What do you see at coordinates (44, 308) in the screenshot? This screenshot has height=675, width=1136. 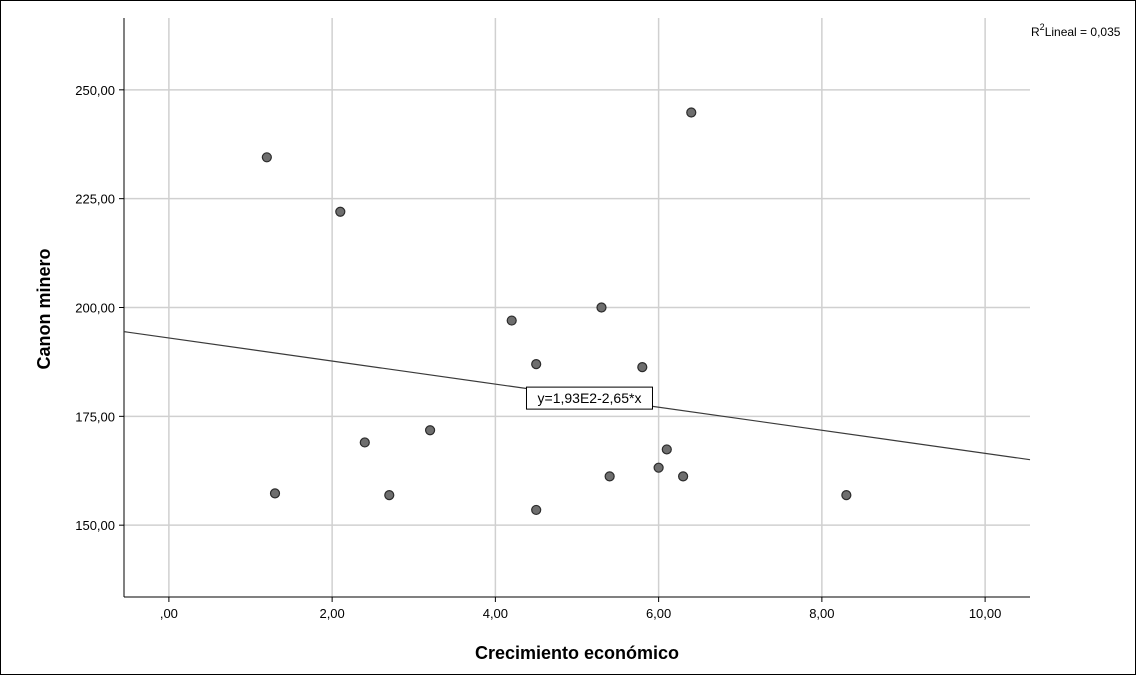 I see `y-axis-title: Canon minero` at bounding box center [44, 308].